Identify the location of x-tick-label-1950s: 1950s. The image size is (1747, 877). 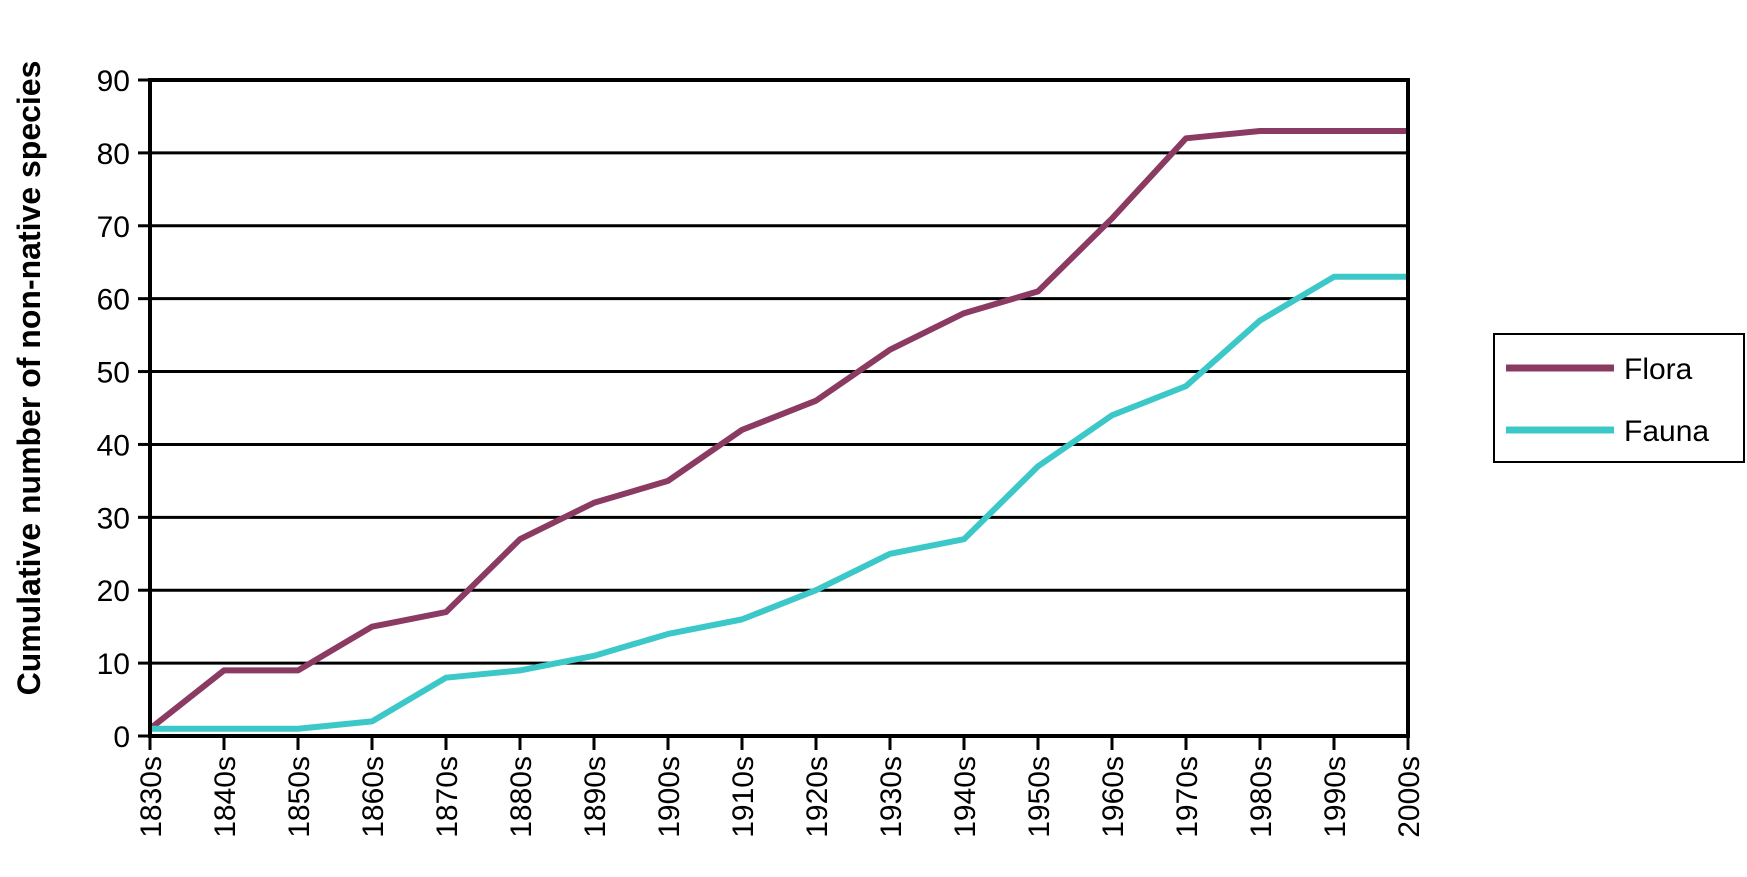
(1039, 797).